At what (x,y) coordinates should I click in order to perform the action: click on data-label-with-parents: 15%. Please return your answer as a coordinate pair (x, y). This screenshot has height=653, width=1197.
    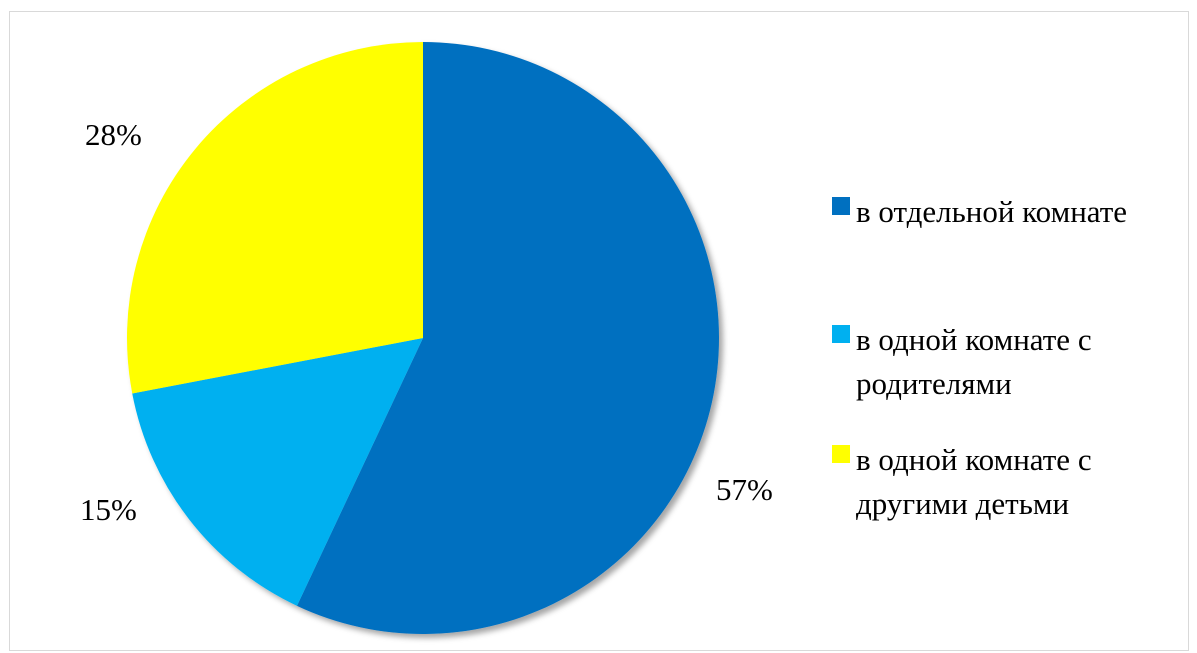
    Looking at the image, I should click on (108, 509).